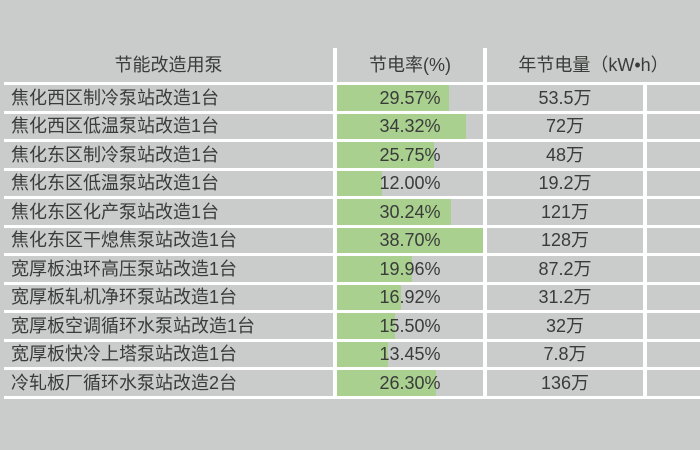 The image size is (700, 450). Describe the element at coordinates (410, 65) in the screenshot. I see `column-header-rate: 节电率(%)` at that location.